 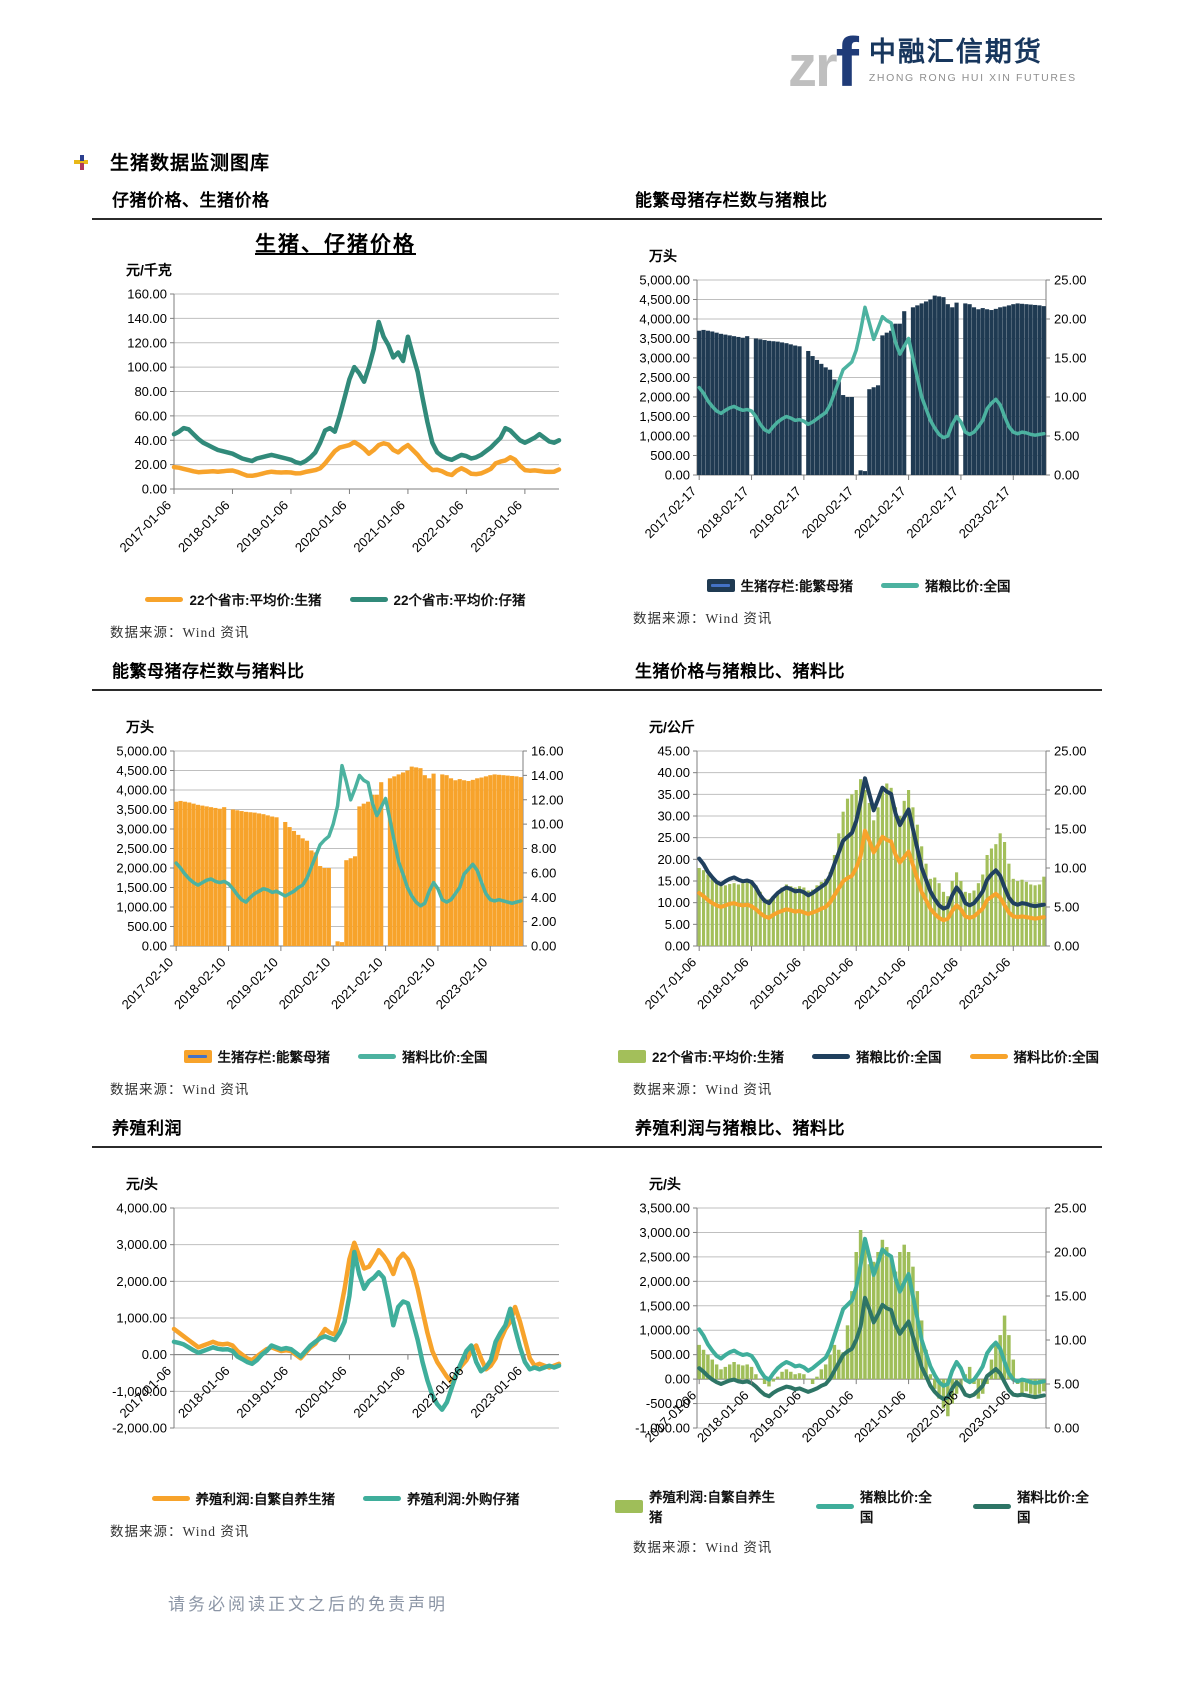 I want to click on svg-text: 2023-02-17, so click(x=985, y=513).